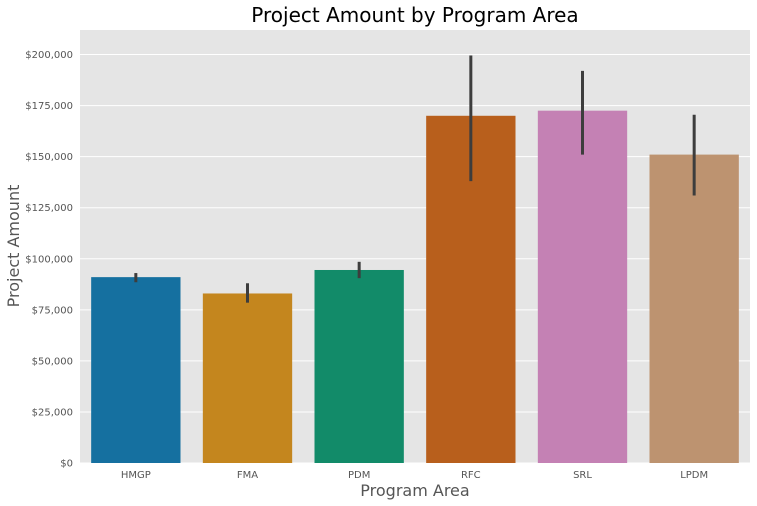 This screenshot has width=757, height=506. I want to click on x-tick-label: FMA, so click(247, 475).